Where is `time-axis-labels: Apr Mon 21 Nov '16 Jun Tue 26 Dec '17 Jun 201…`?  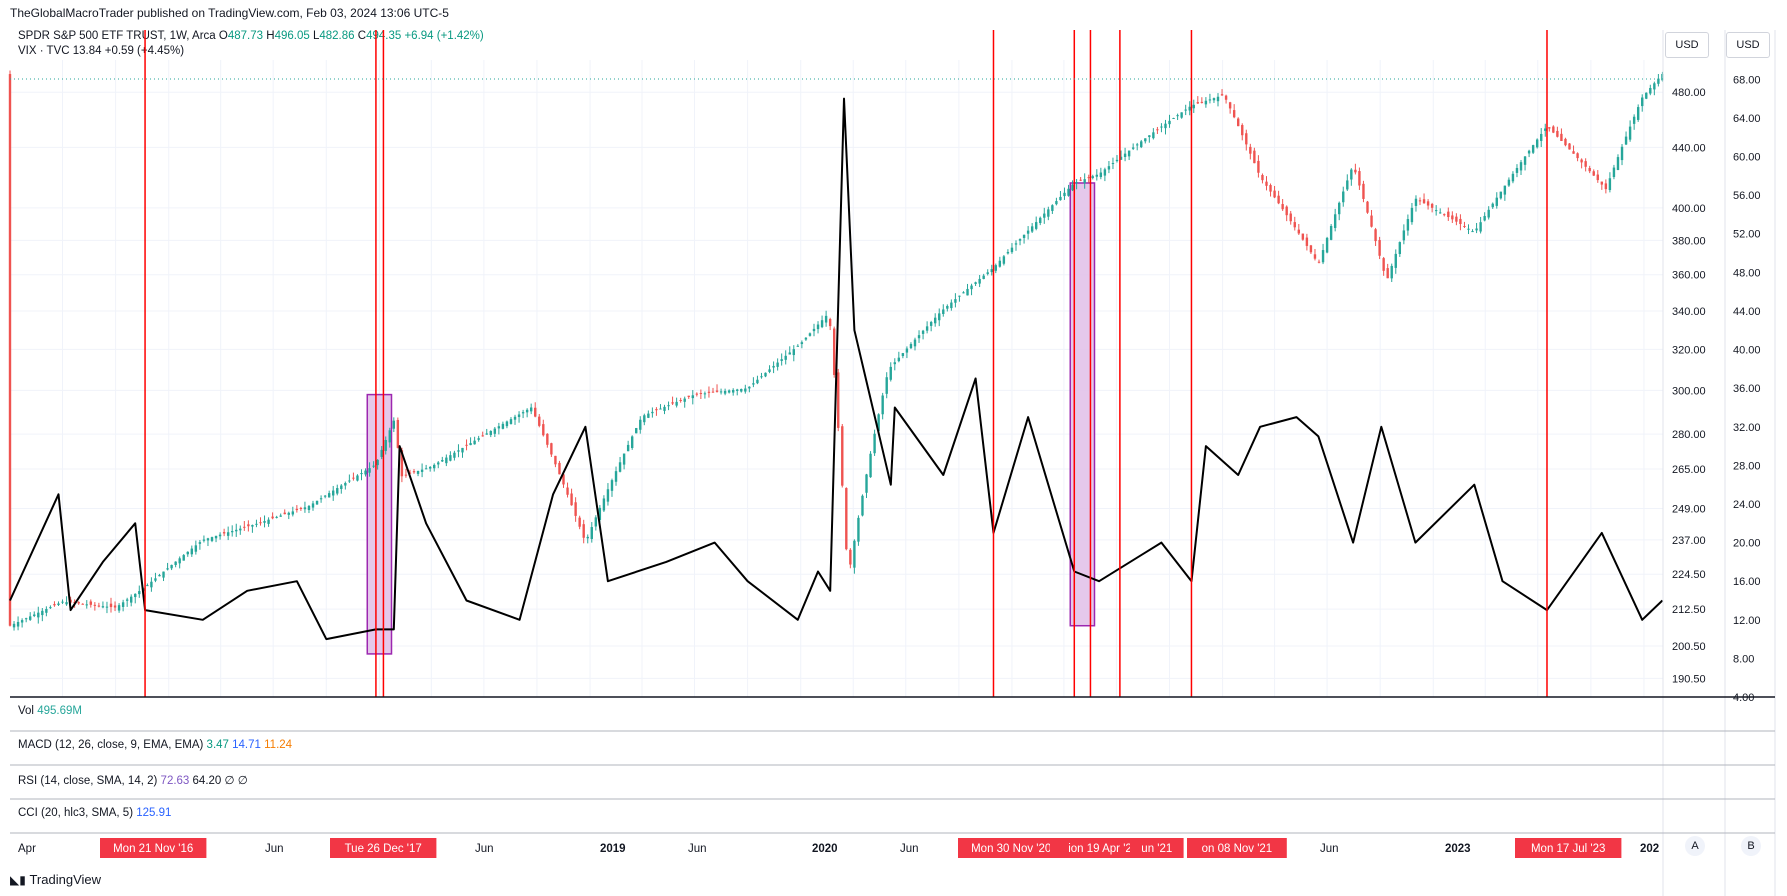 time-axis-labels: Apr Mon 21 Nov '16 Jun Tue 26 Dec '17 Jun 201… is located at coordinates (838, 848).